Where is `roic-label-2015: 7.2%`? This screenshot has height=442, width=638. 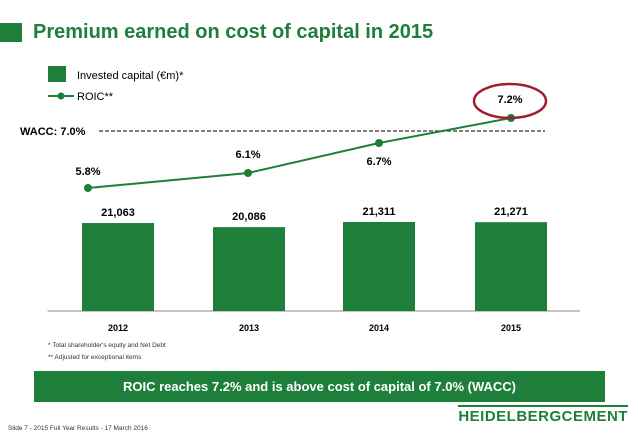 roic-label-2015: 7.2% is located at coordinates (509, 100).